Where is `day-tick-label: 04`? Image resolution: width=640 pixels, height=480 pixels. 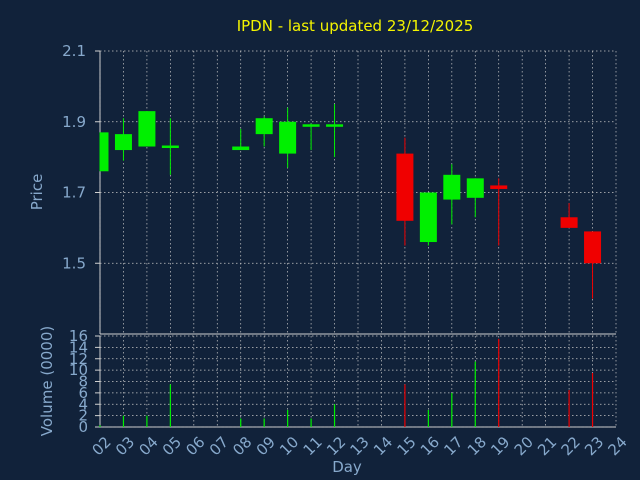 day-tick-label: 04 is located at coordinates (148, 446).